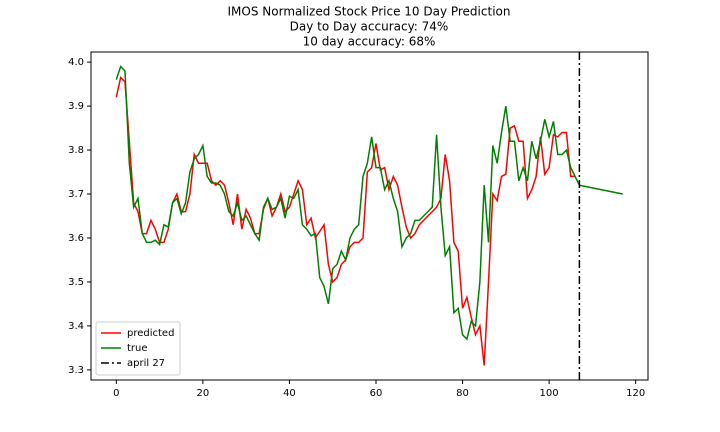  I want to click on y-tick-label: 3.6, so click(76, 238).